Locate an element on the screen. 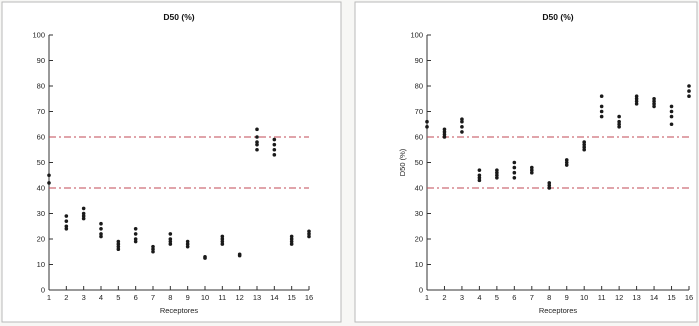  x-axis-title: Receptores is located at coordinates (179, 310).